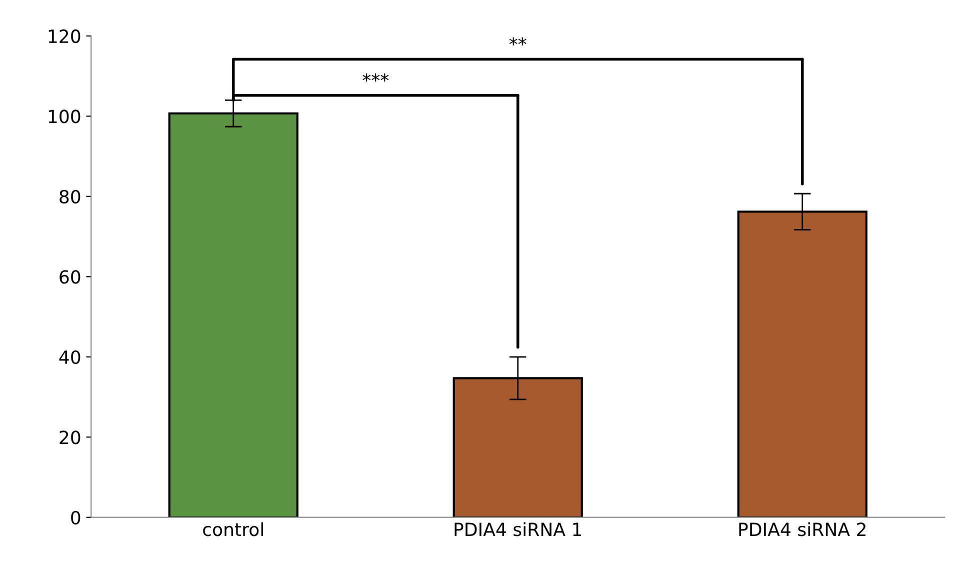 Image resolution: width=959 pixels, height=580 pixels. Describe the element at coordinates (518, 529) in the screenshot. I see `x-tick-label: PDIA4 siRNA 1` at that location.